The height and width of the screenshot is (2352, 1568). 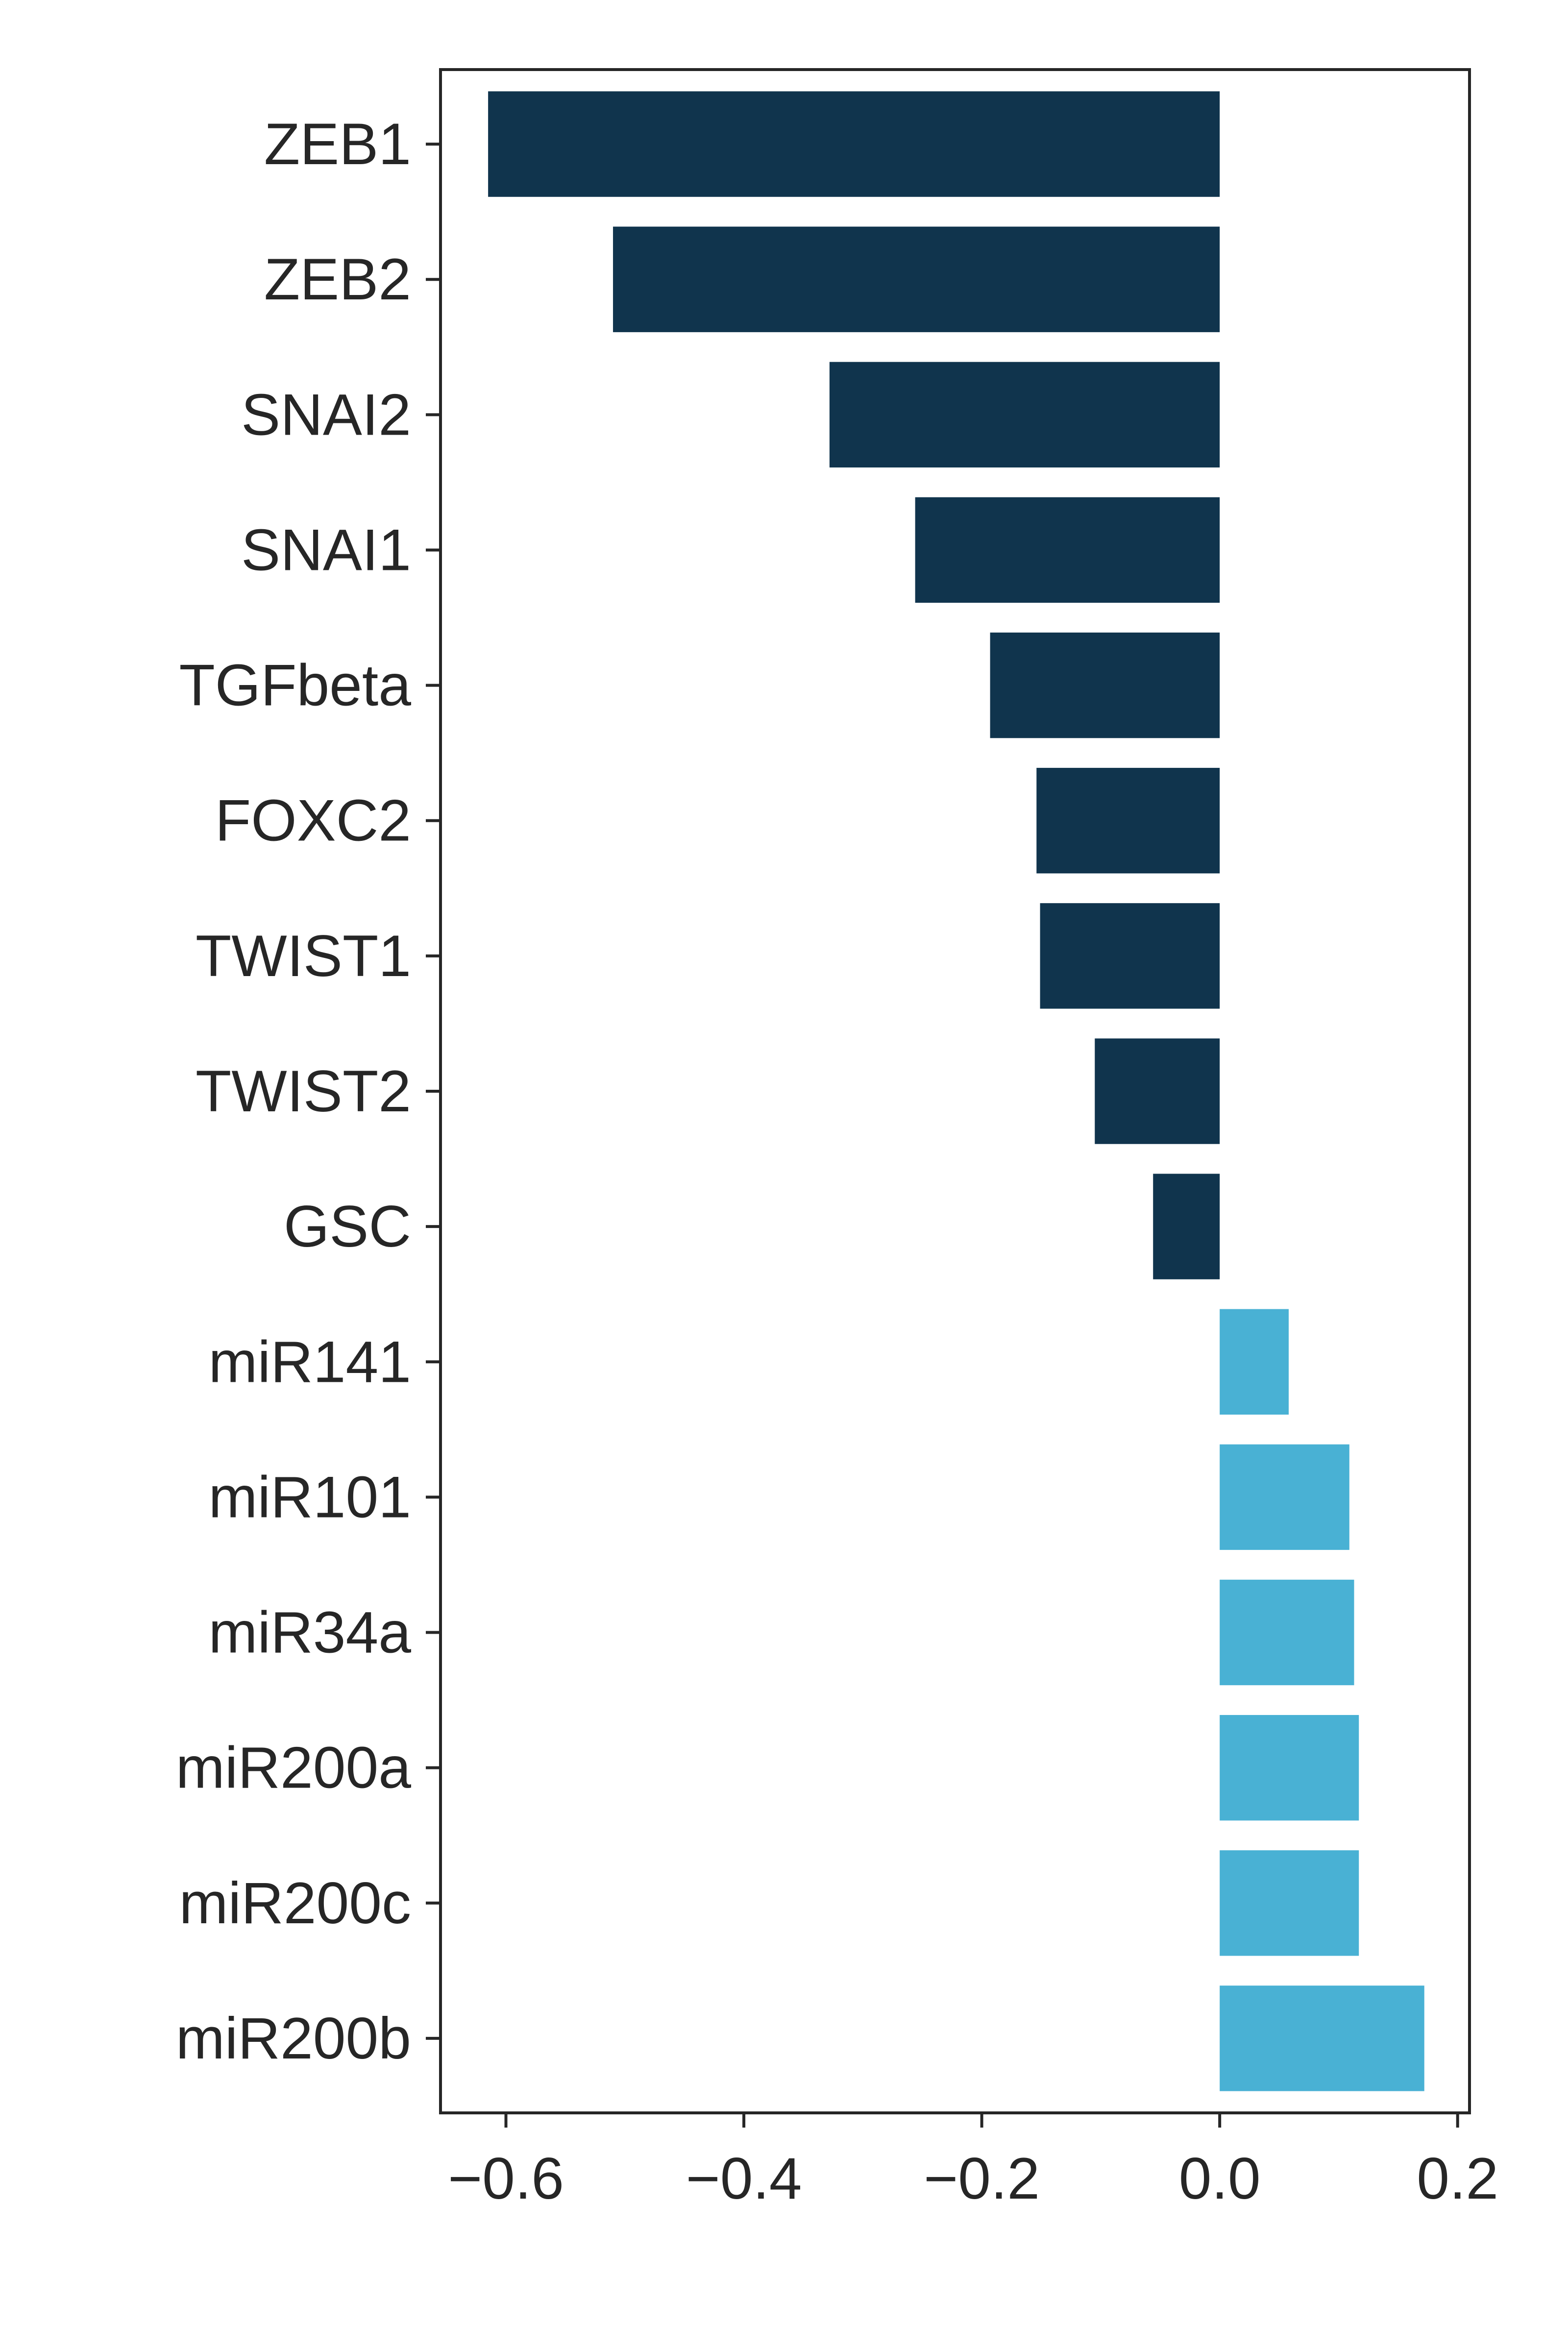 I want to click on y-tick-label: ZEB2, so click(x=337, y=279).